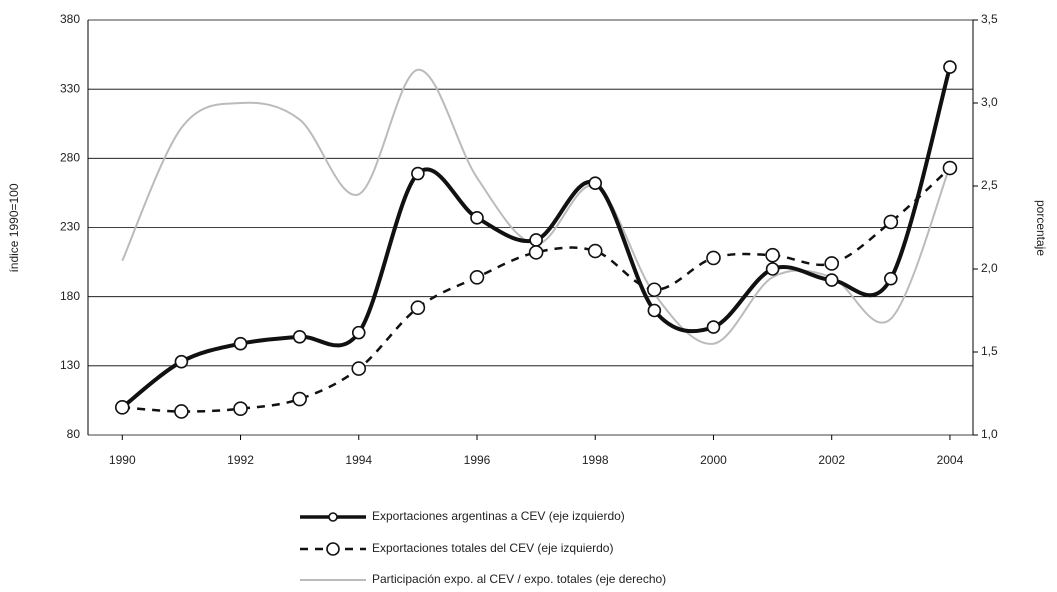 Image resolution: width=1057 pixels, height=592 pixels. I want to click on y2-axis-title: porcentaje, so click(1041, 228).